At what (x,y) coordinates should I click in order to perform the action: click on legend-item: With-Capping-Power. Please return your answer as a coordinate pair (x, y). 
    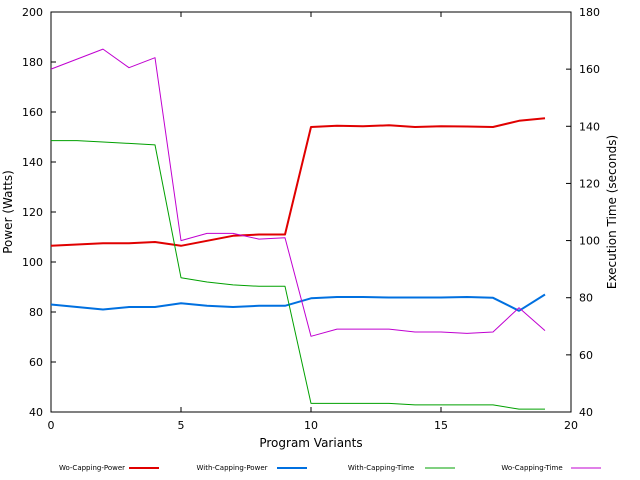
    Looking at the image, I should click on (252, 468).